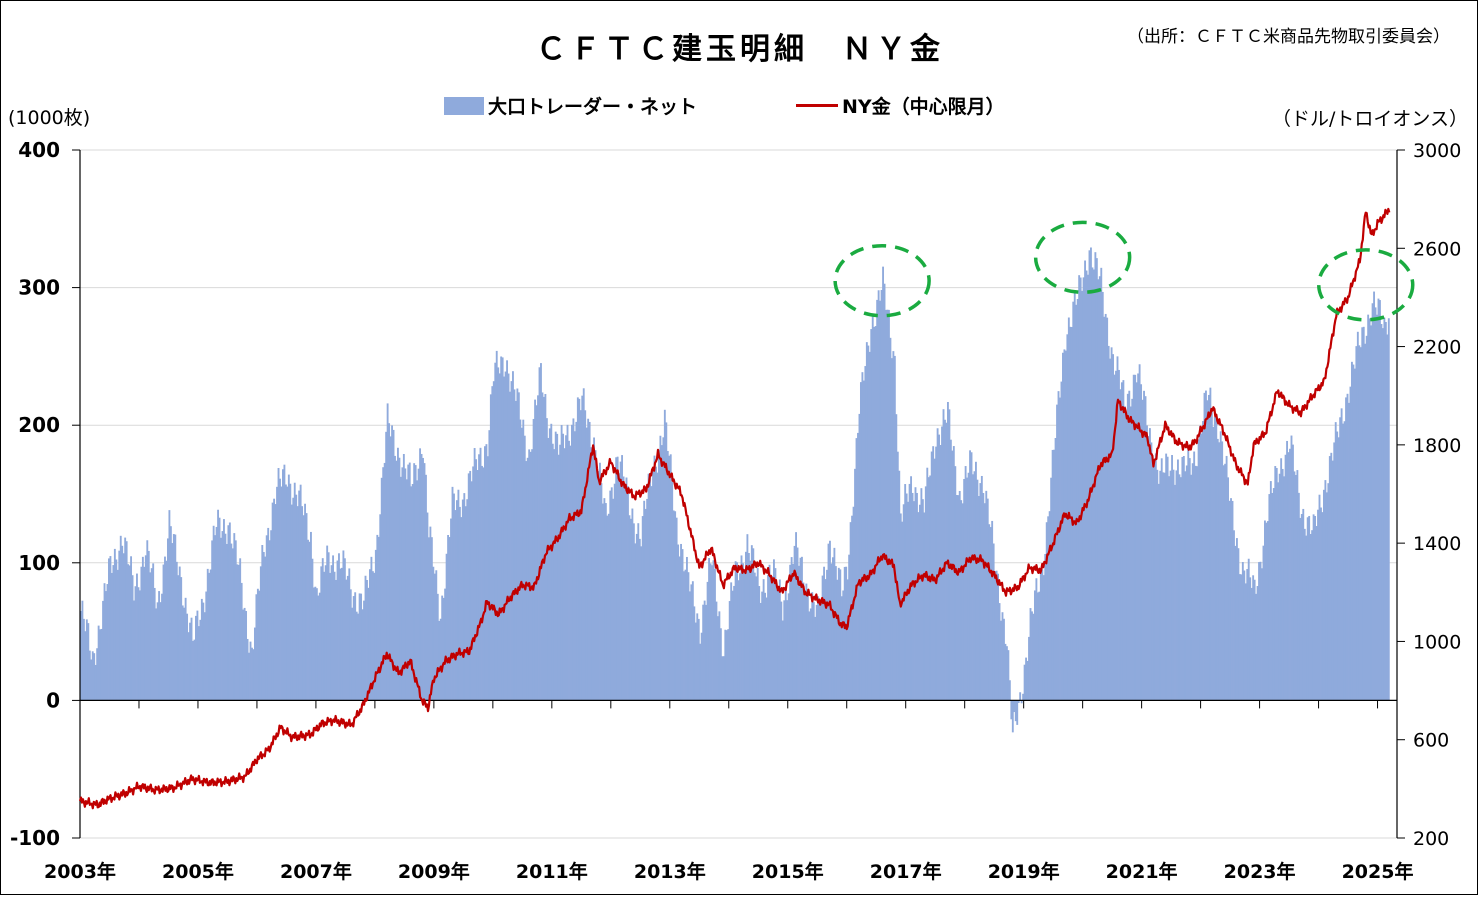 This screenshot has height=897, width=1480. What do you see at coordinates (817, 105) in the screenshot?
I see `legend-line-swatch` at bounding box center [817, 105].